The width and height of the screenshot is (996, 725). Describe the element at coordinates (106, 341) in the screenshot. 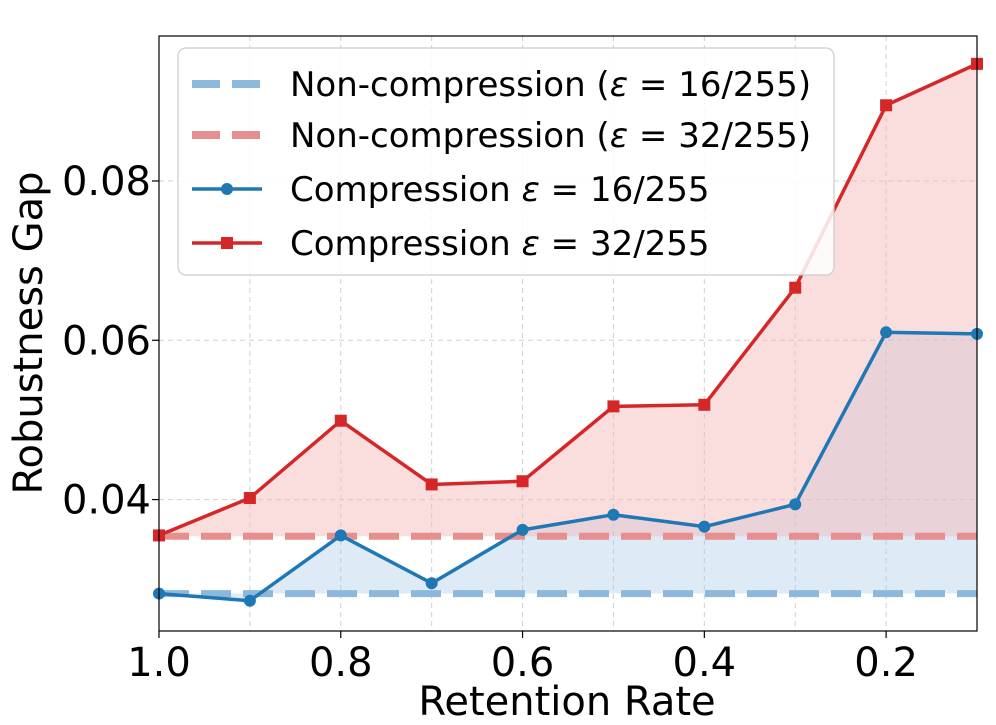

I see `y-tick-label-1: 0.06` at that location.